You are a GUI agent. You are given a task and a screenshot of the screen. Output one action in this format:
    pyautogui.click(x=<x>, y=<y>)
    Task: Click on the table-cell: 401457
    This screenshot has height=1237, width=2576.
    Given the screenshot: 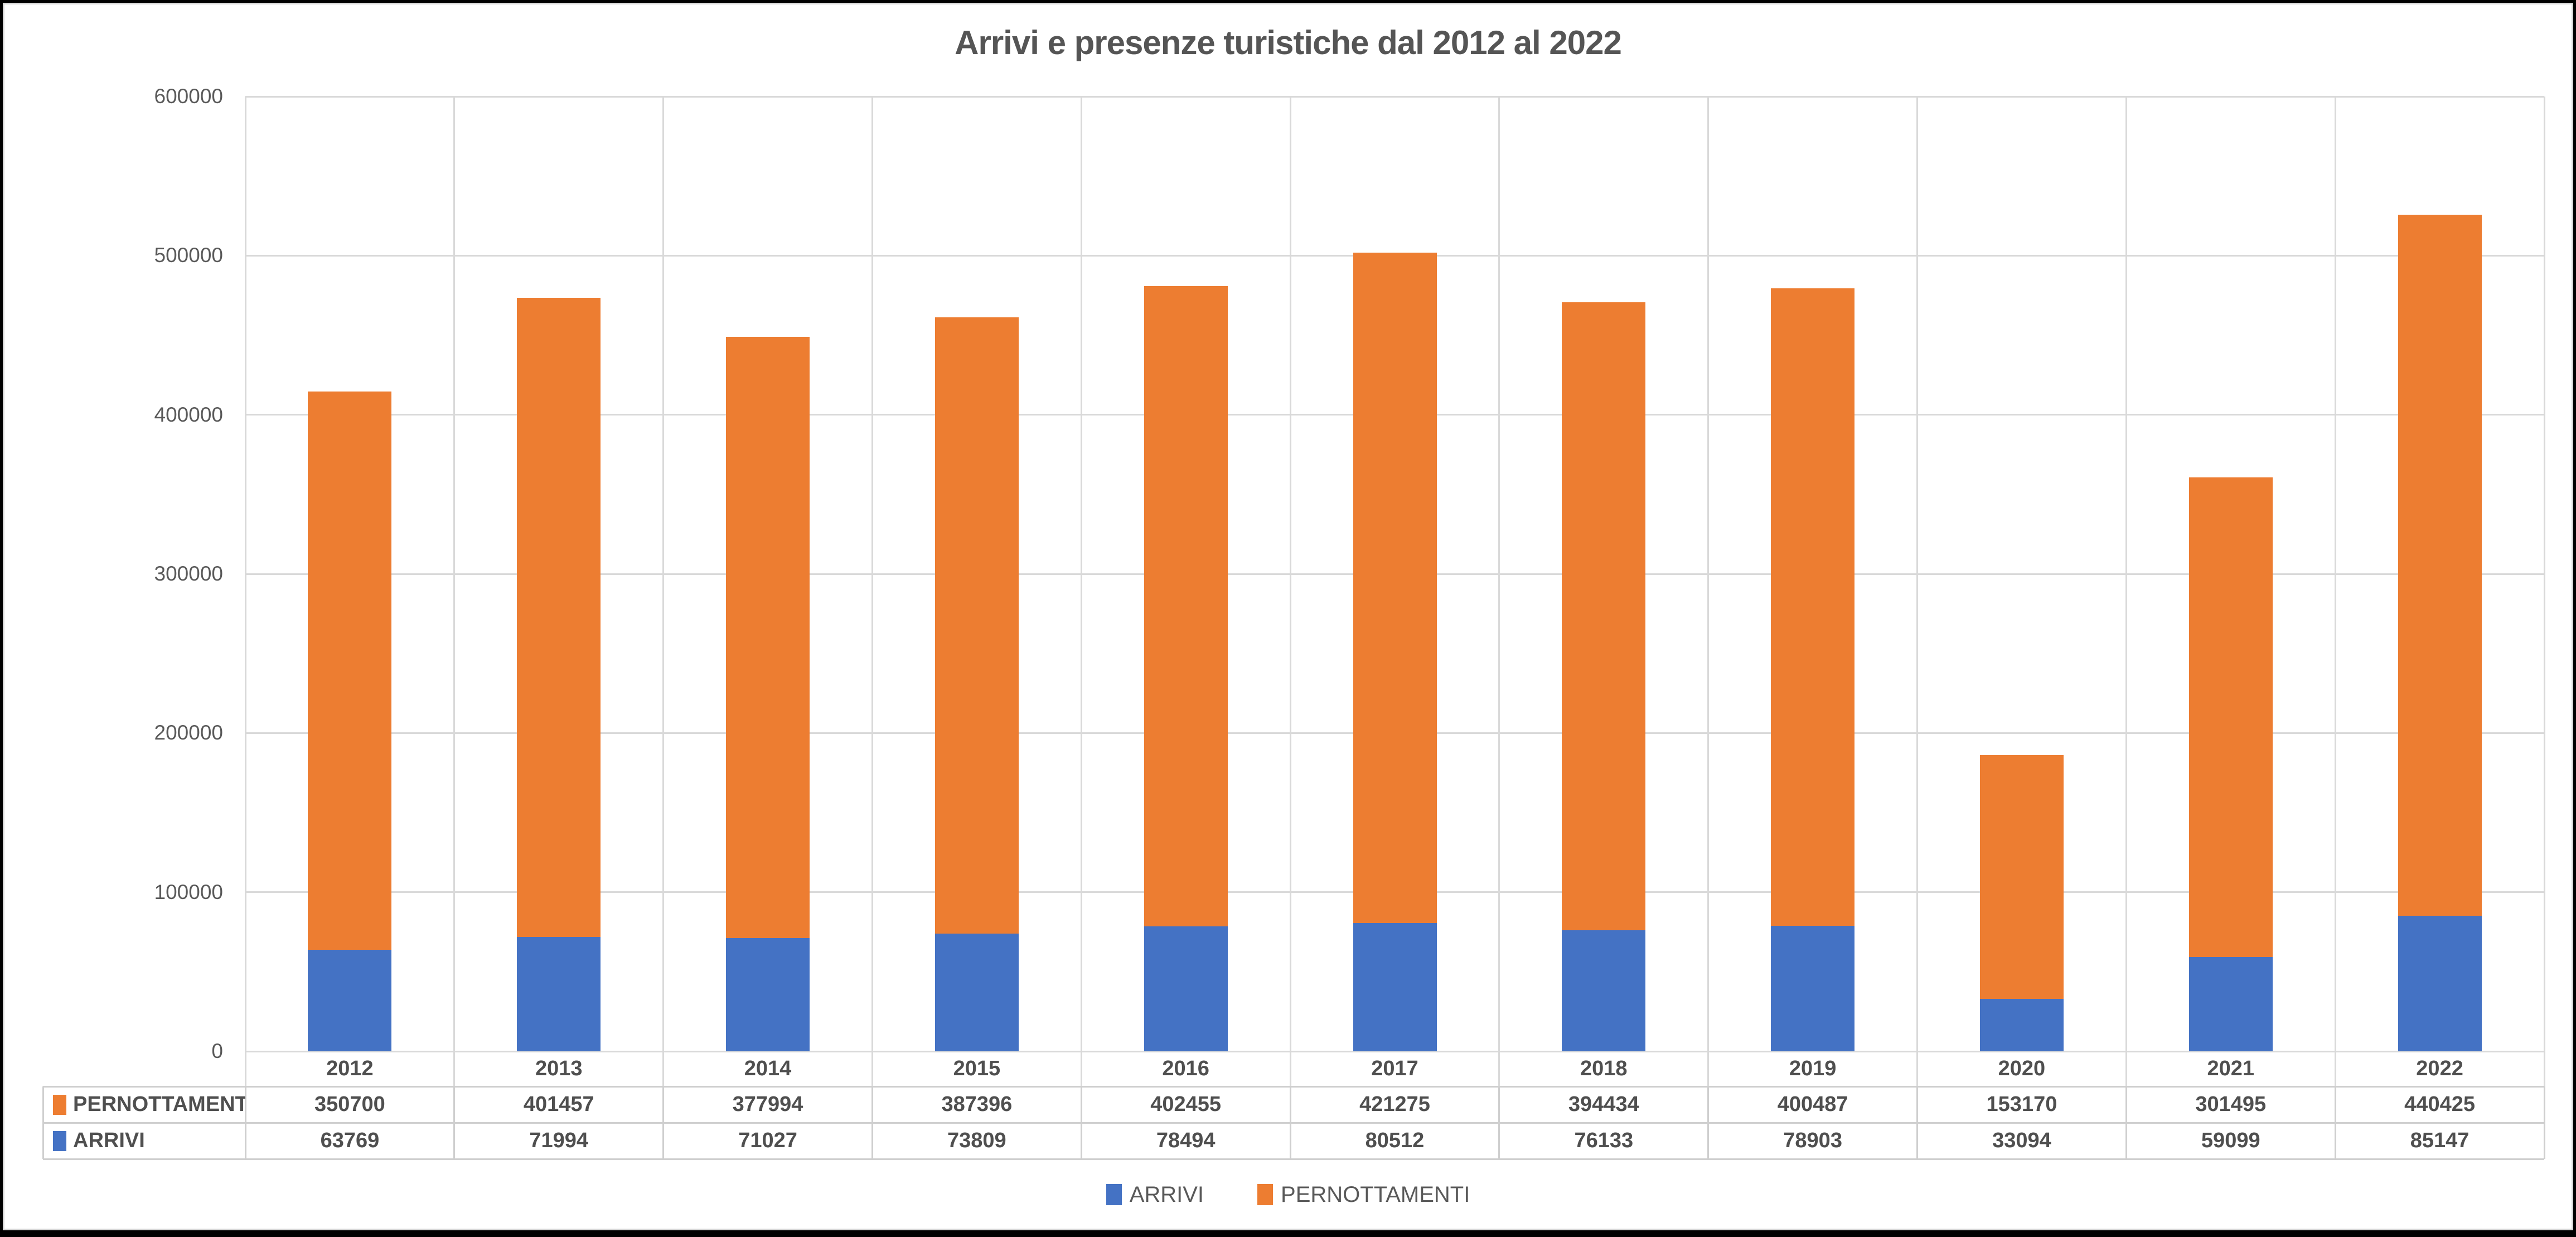 What is the action you would take?
    pyautogui.click(x=558, y=1104)
    